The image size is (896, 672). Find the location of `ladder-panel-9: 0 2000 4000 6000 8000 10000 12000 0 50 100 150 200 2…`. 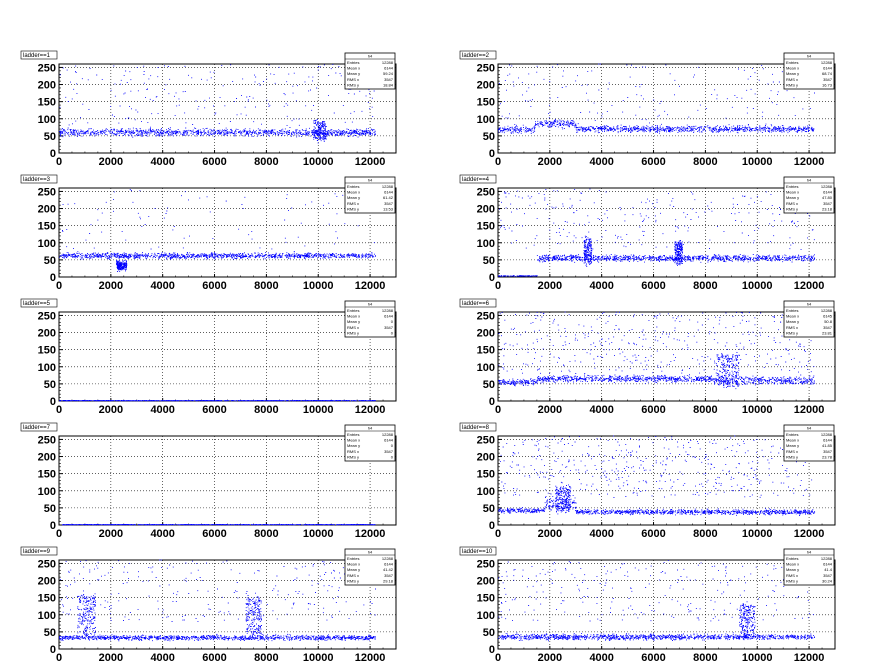

ladder-panel-9: 0 2000 4000 6000 8000 10000 12000 0 50 100 150 200 2… is located at coordinates (208, 605).